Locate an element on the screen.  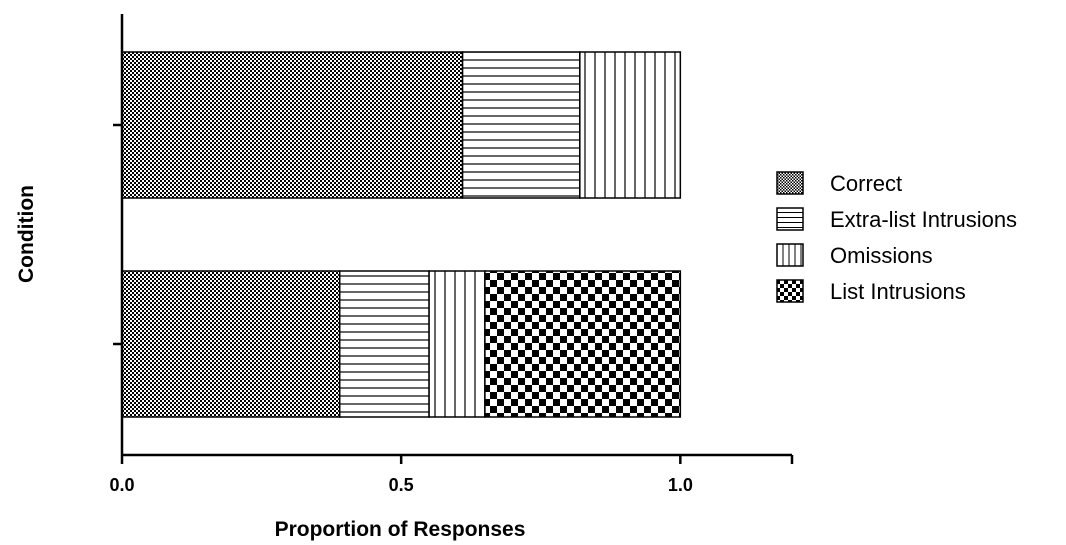
y-axis-title: Condition is located at coordinates (26, 234).